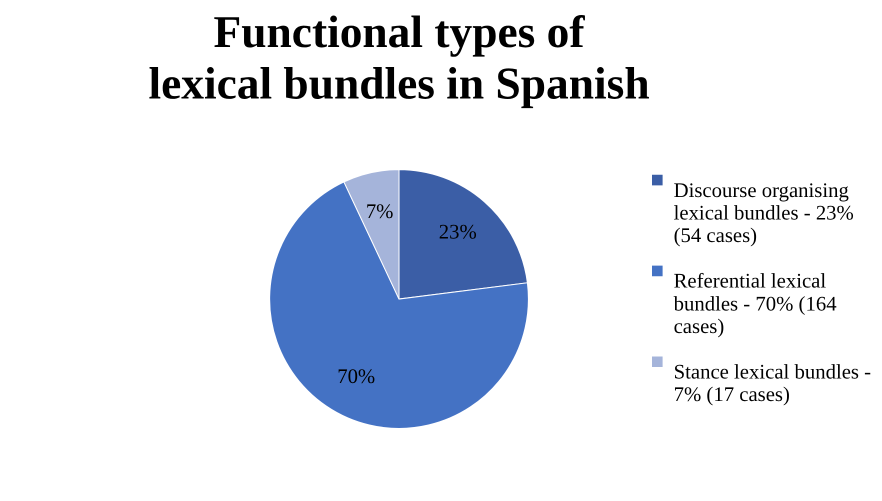 The image size is (882, 501). What do you see at coordinates (380, 212) in the screenshot?
I see `data-label: 7%` at bounding box center [380, 212].